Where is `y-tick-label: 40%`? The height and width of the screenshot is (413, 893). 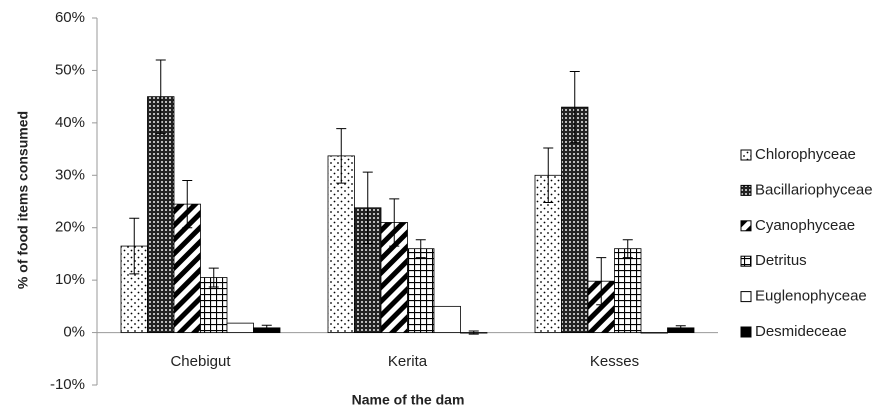 y-tick-label: 40% is located at coordinates (70, 122).